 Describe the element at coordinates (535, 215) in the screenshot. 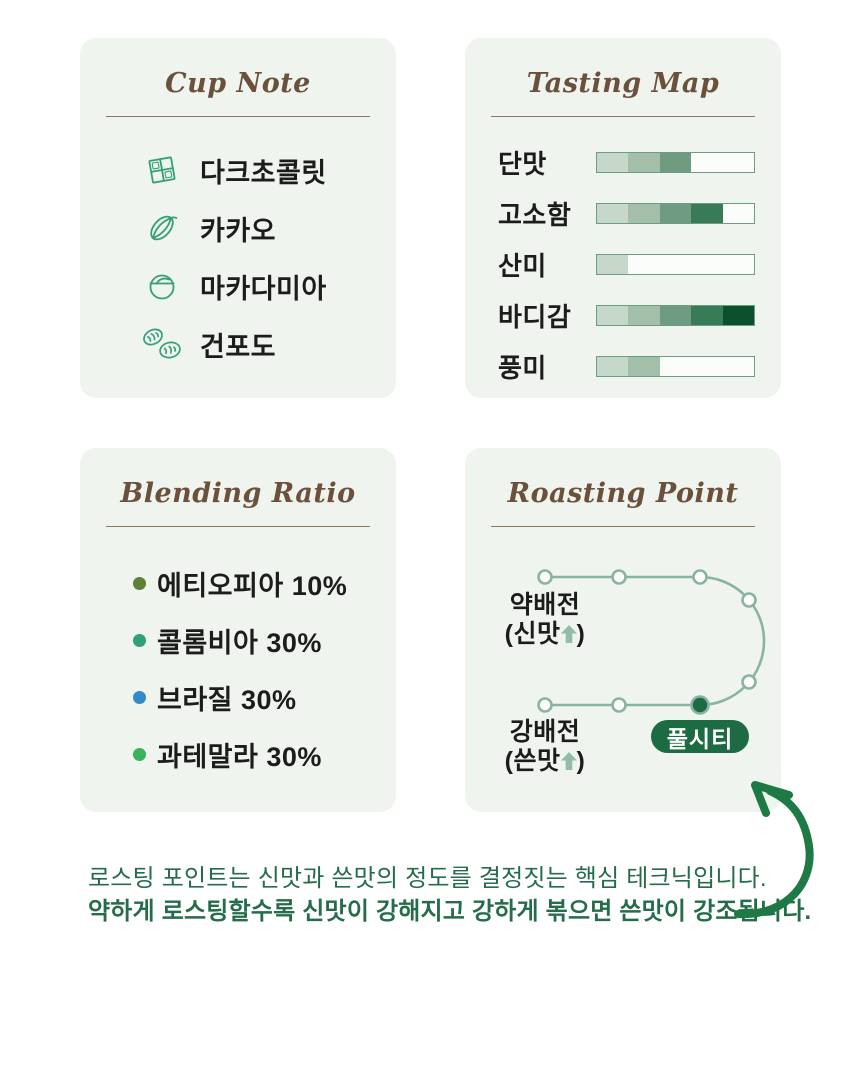

I see `taste-label: 고소함` at that location.